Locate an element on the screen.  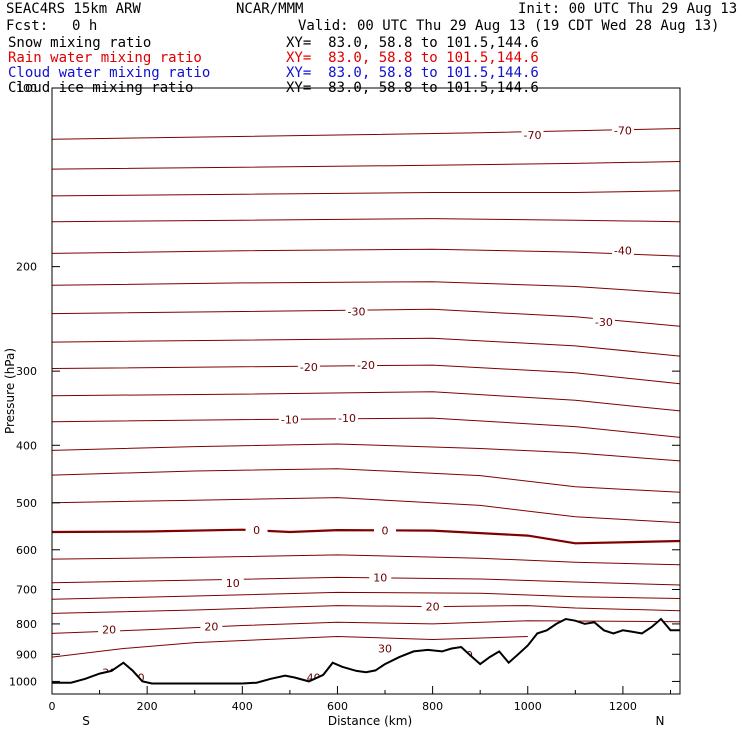
y-tick-label: 600 is located at coordinates (26, 550).